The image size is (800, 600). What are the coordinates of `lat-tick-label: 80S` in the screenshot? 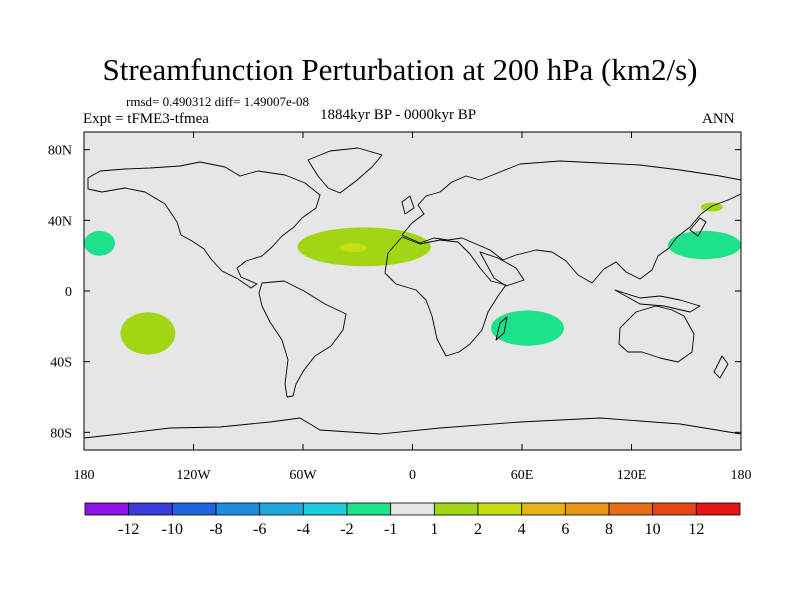 It's located at (61, 433).